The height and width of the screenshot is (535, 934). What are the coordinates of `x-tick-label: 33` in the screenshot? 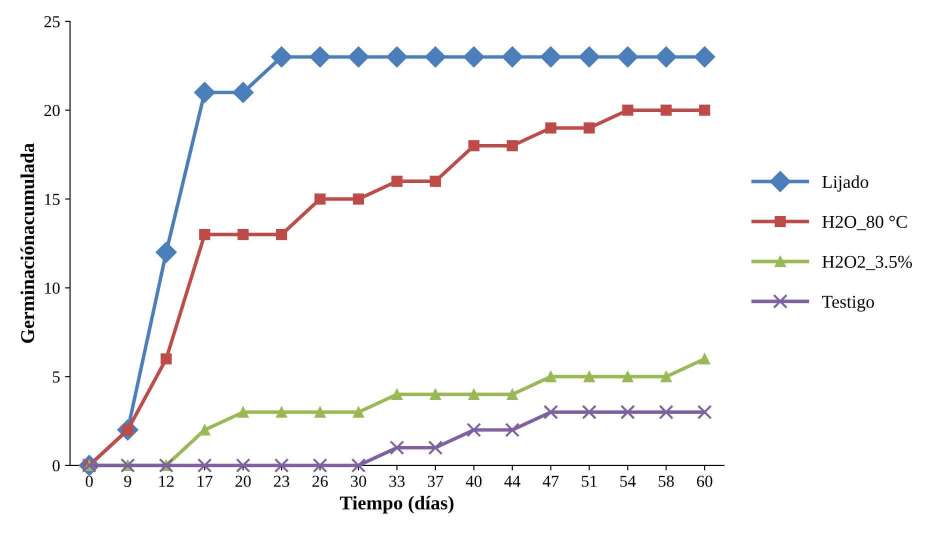 It's located at (397, 481).